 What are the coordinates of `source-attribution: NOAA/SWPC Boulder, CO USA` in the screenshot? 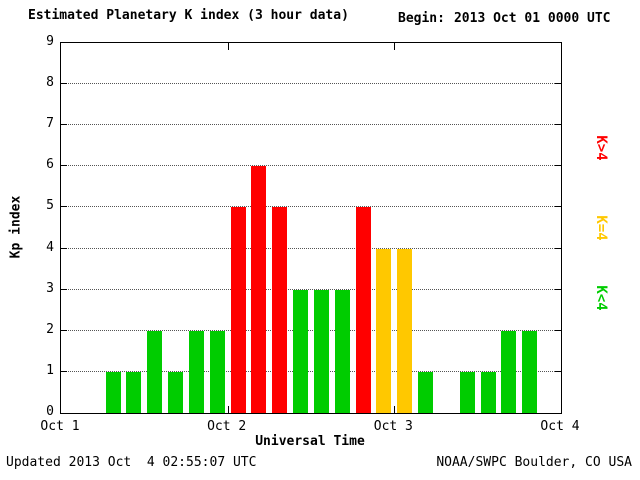 It's located at (534, 462).